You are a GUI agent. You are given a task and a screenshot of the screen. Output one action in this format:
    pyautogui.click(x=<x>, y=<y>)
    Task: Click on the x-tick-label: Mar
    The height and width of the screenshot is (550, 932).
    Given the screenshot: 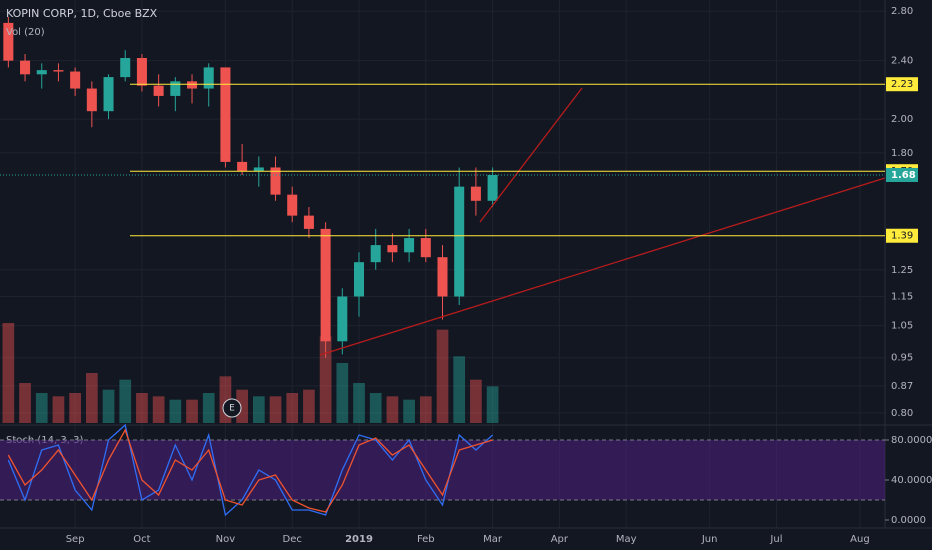 What is the action you would take?
    pyautogui.click(x=493, y=539)
    